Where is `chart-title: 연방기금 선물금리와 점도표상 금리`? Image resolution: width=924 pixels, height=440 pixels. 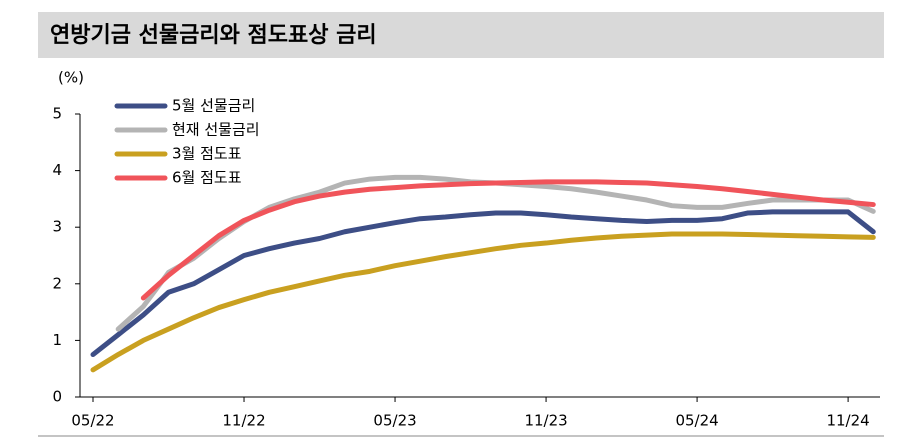
chart-title: 연방기금 선물금리와 점도표상 금리 is located at coordinates (213, 35).